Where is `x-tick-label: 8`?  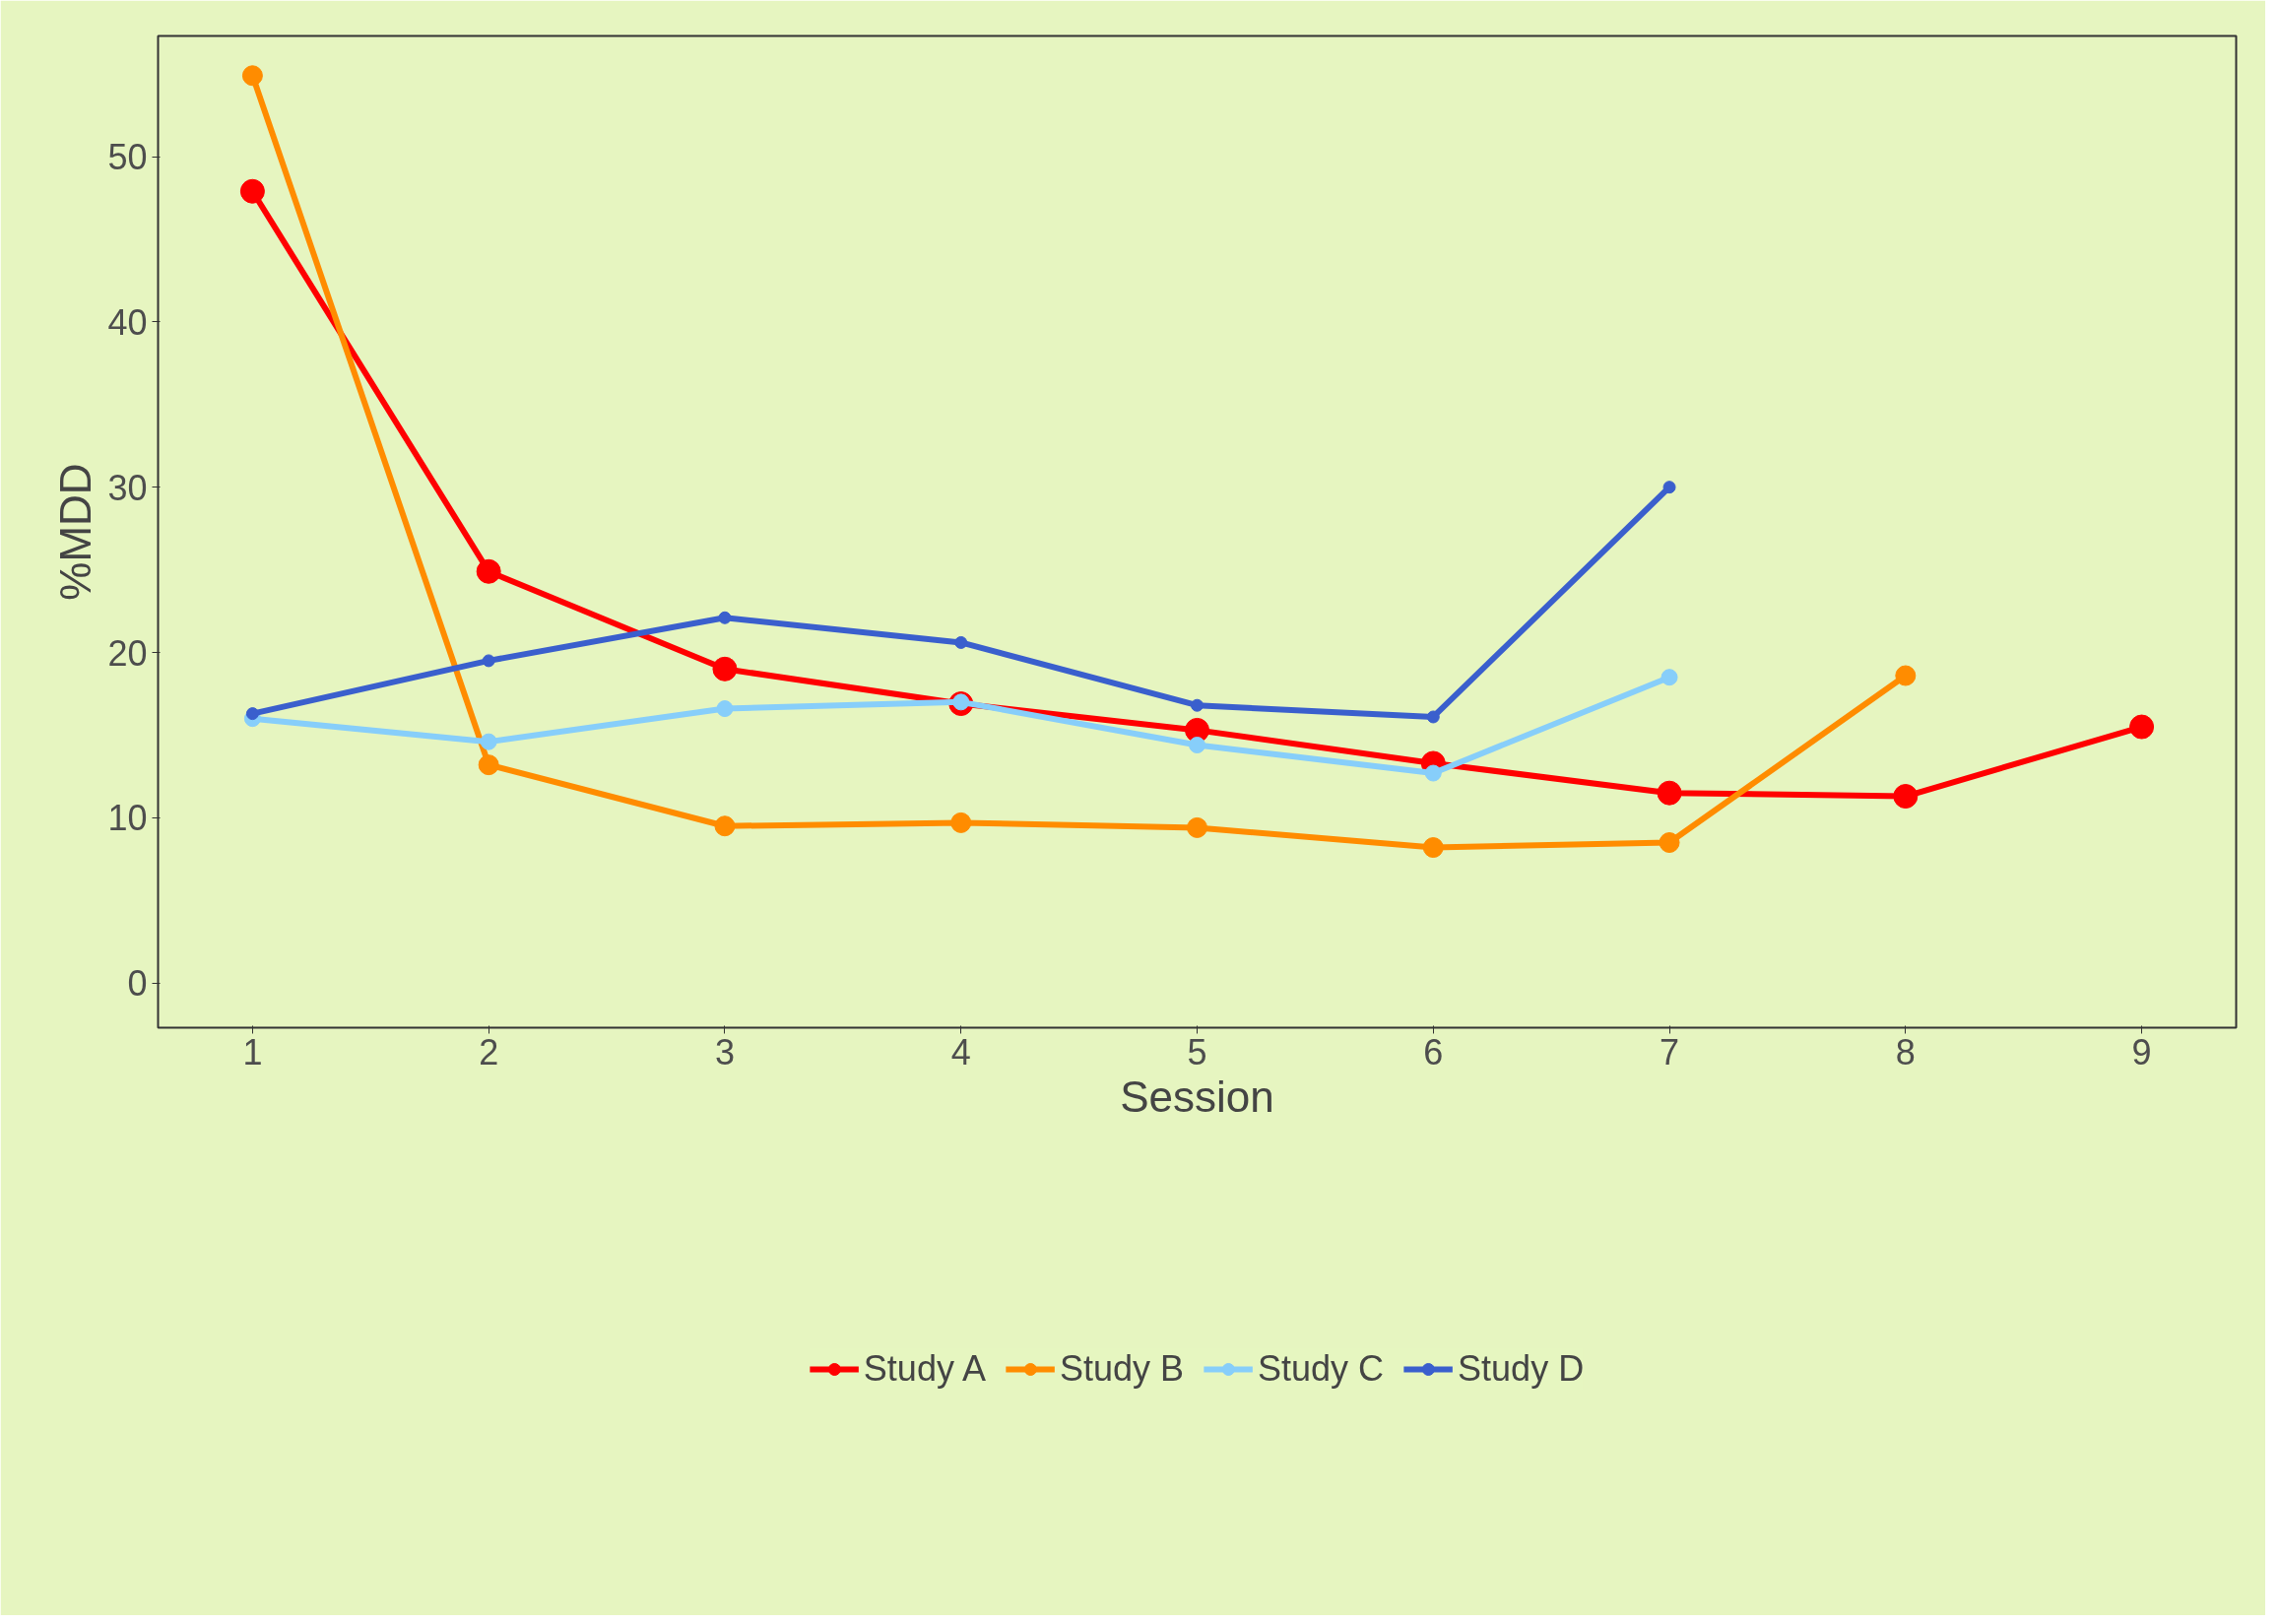 x-tick-label: 8 is located at coordinates (1905, 1052).